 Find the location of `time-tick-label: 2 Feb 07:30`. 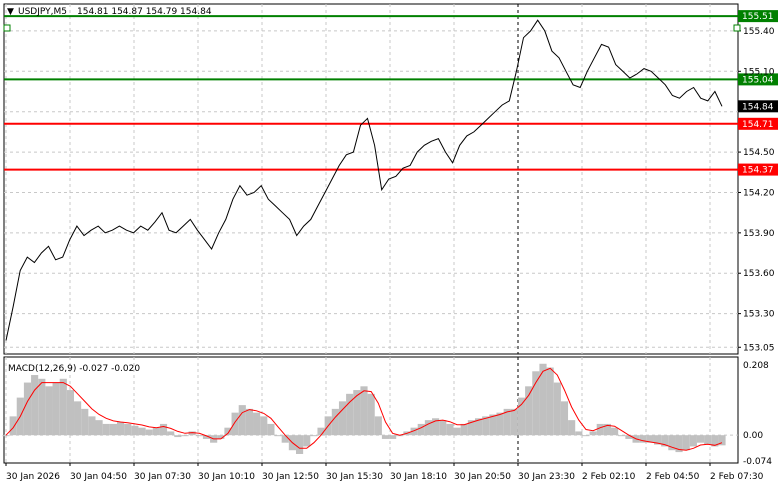

time-tick-label: 2 Feb 07:30 is located at coordinates (737, 477).